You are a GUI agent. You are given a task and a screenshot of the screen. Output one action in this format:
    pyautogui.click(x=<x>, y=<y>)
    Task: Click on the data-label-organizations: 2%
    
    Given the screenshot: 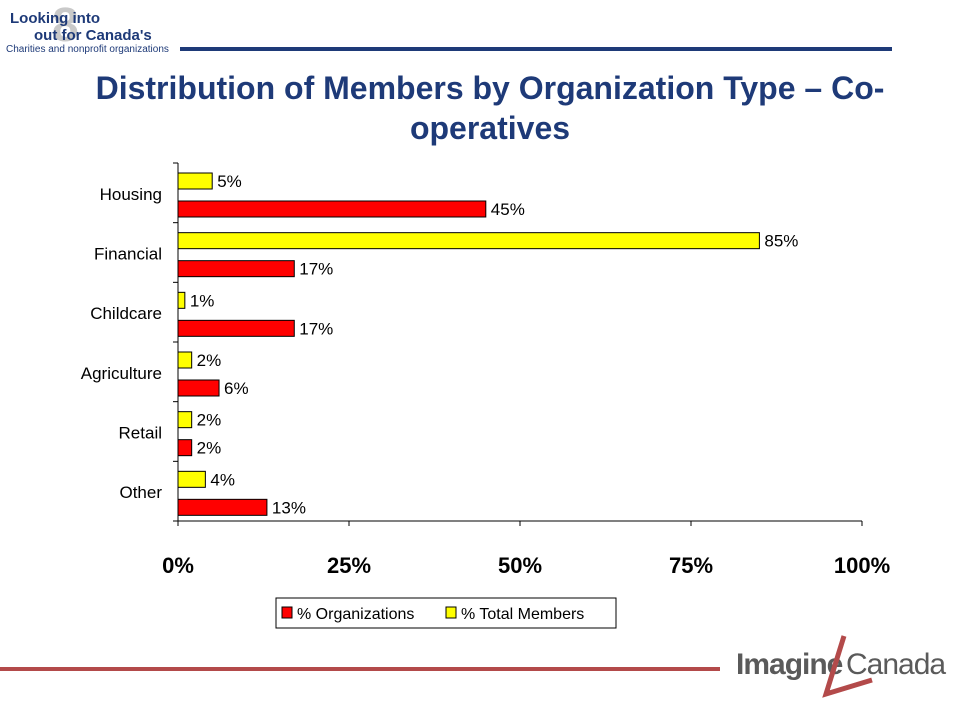 What is the action you would take?
    pyautogui.click(x=209, y=448)
    